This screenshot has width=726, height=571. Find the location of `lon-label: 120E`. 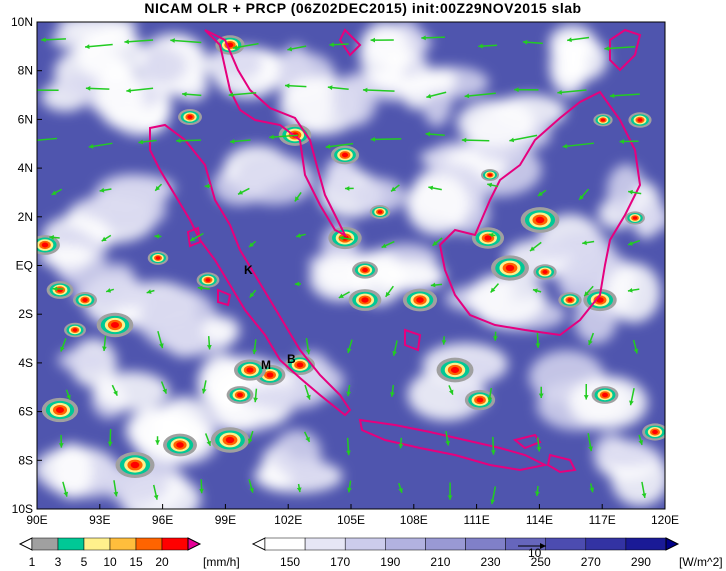

lon-label: 120E is located at coordinates (665, 520).